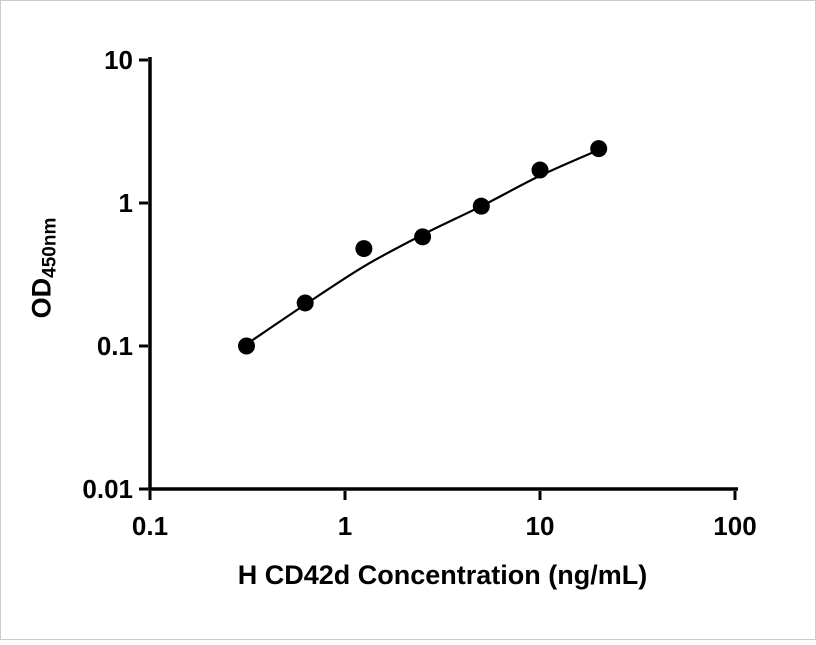  What do you see at coordinates (126, 203) in the screenshot?
I see `y-tick-label: 1` at bounding box center [126, 203].